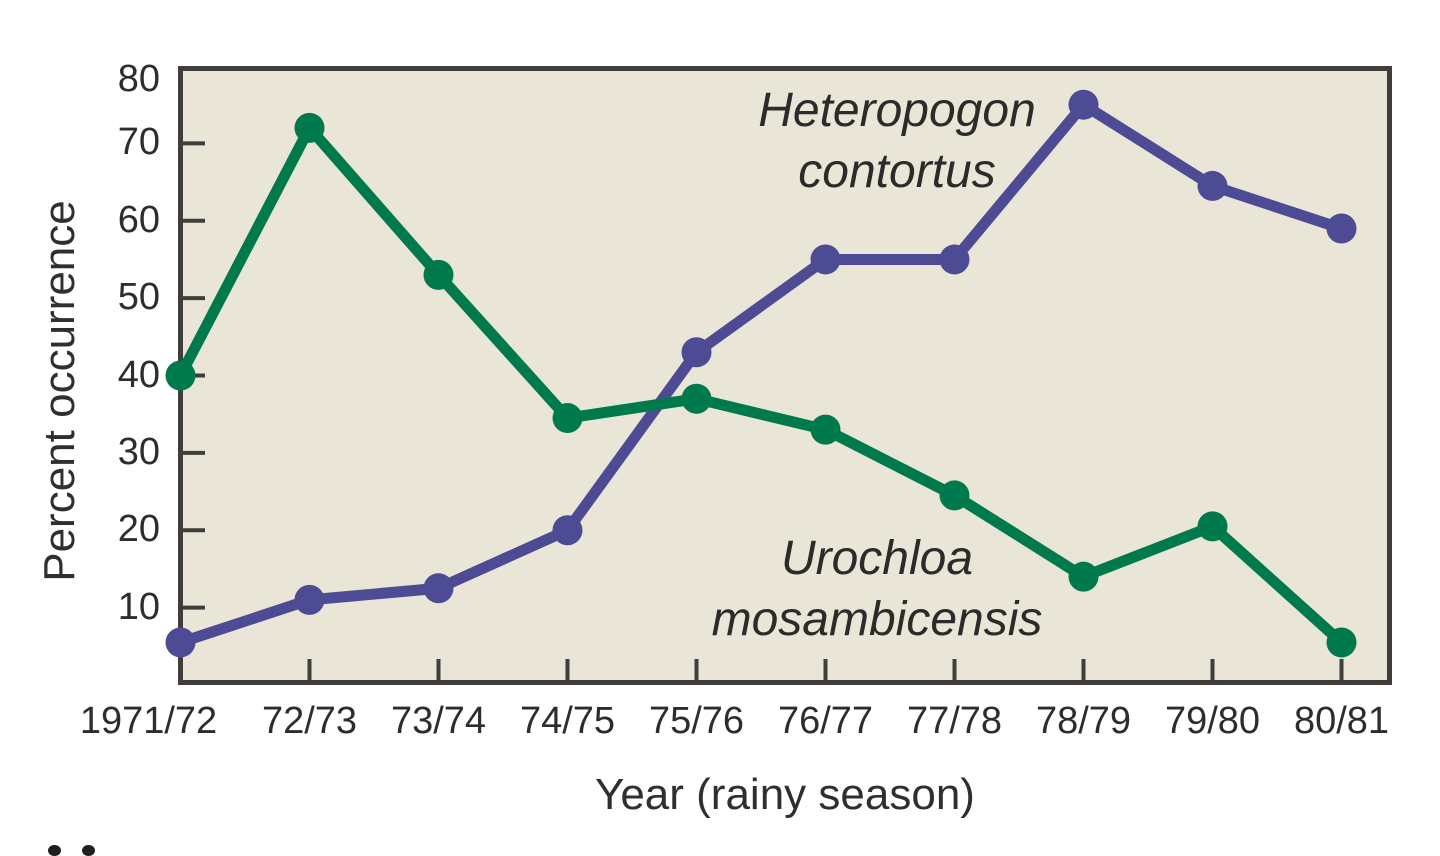 Image resolution: width=1440 pixels, height=856 pixels. Describe the element at coordinates (897, 141) in the screenshot. I see `series-label-heteropogon-contortus: Heteropogon contortus` at that location.